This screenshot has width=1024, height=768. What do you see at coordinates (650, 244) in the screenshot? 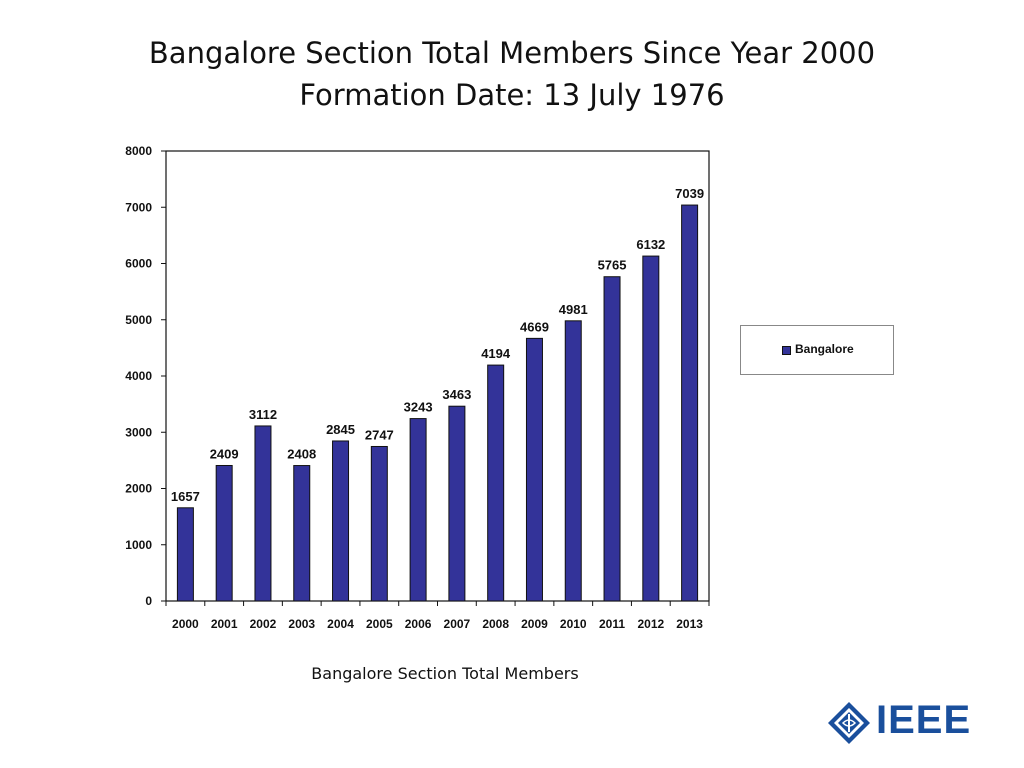
I see `data-label: 6132` at bounding box center [650, 244].